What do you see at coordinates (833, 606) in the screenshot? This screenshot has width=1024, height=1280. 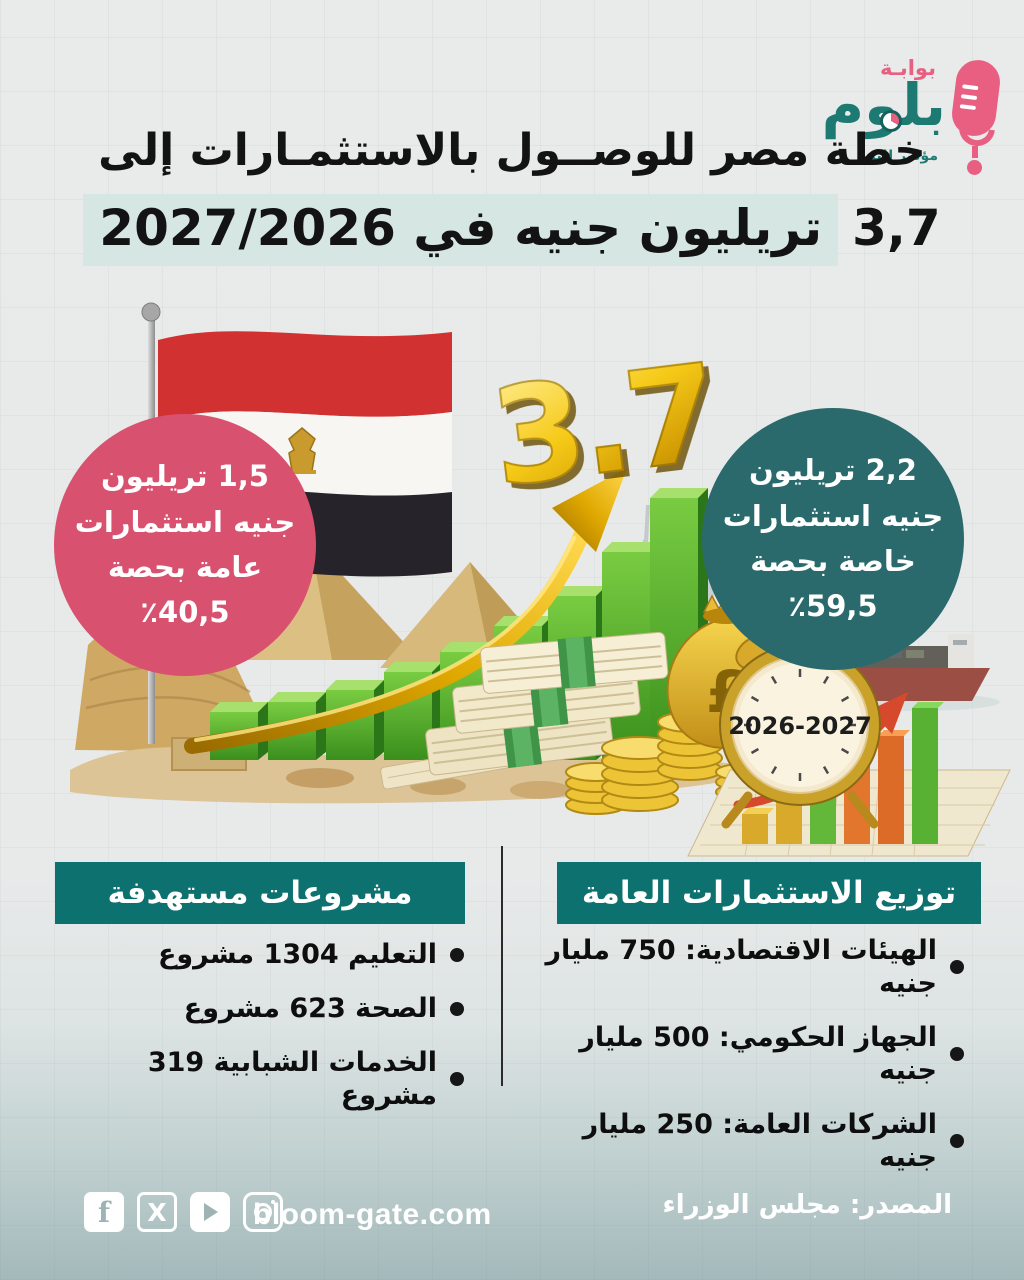 I see `badge-percentage: ٪59,5` at bounding box center [833, 606].